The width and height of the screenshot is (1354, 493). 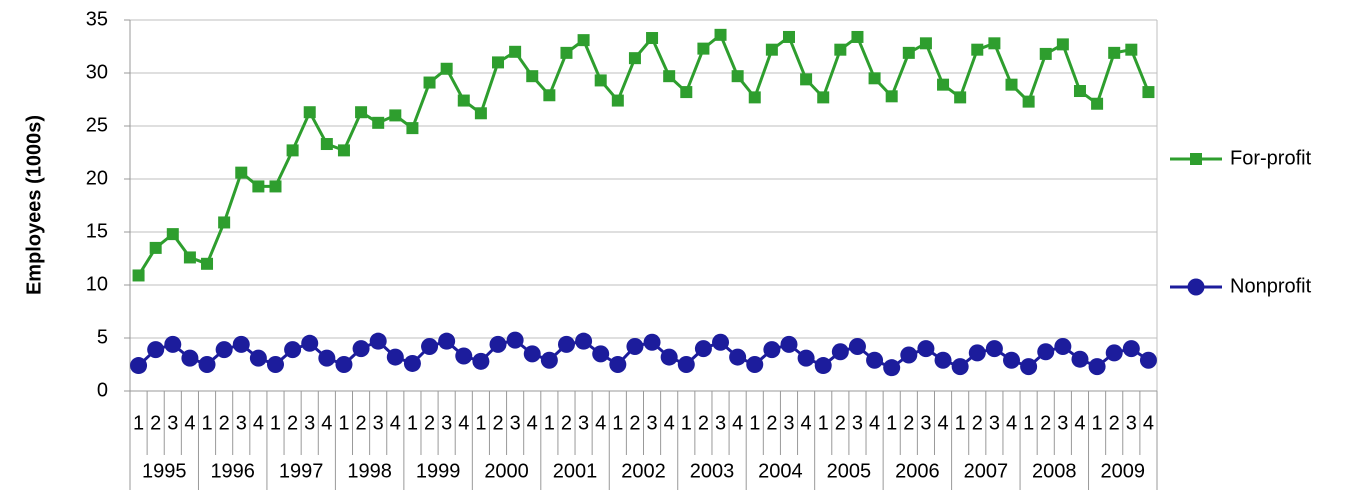 What do you see at coordinates (575, 471) in the screenshot?
I see `x-group-label: 2001` at bounding box center [575, 471].